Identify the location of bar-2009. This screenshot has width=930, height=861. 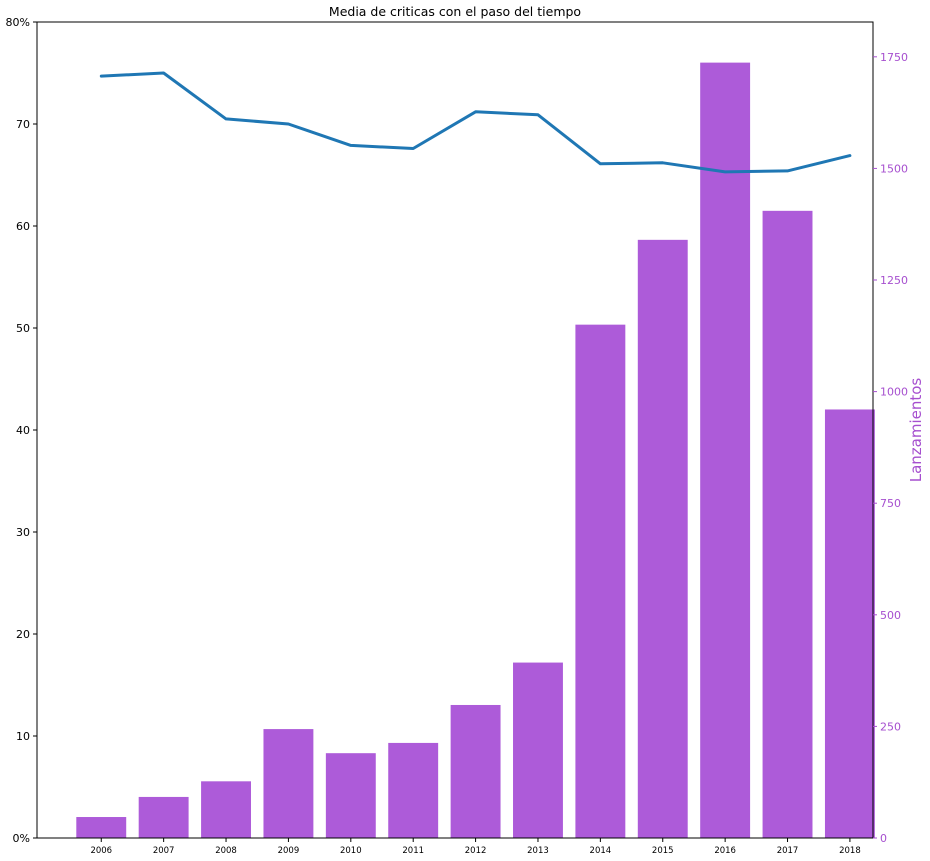
(288, 783).